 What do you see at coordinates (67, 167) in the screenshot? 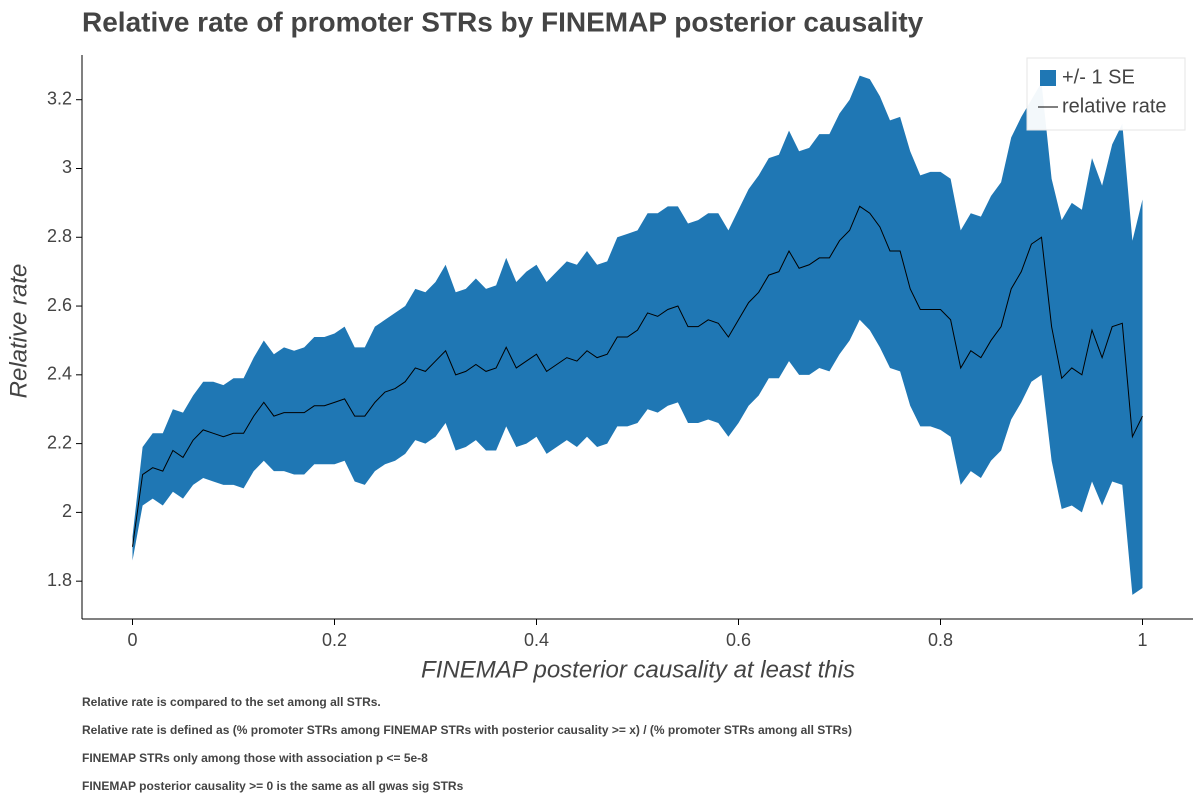
I see `y-tick-label: 3` at bounding box center [67, 167].